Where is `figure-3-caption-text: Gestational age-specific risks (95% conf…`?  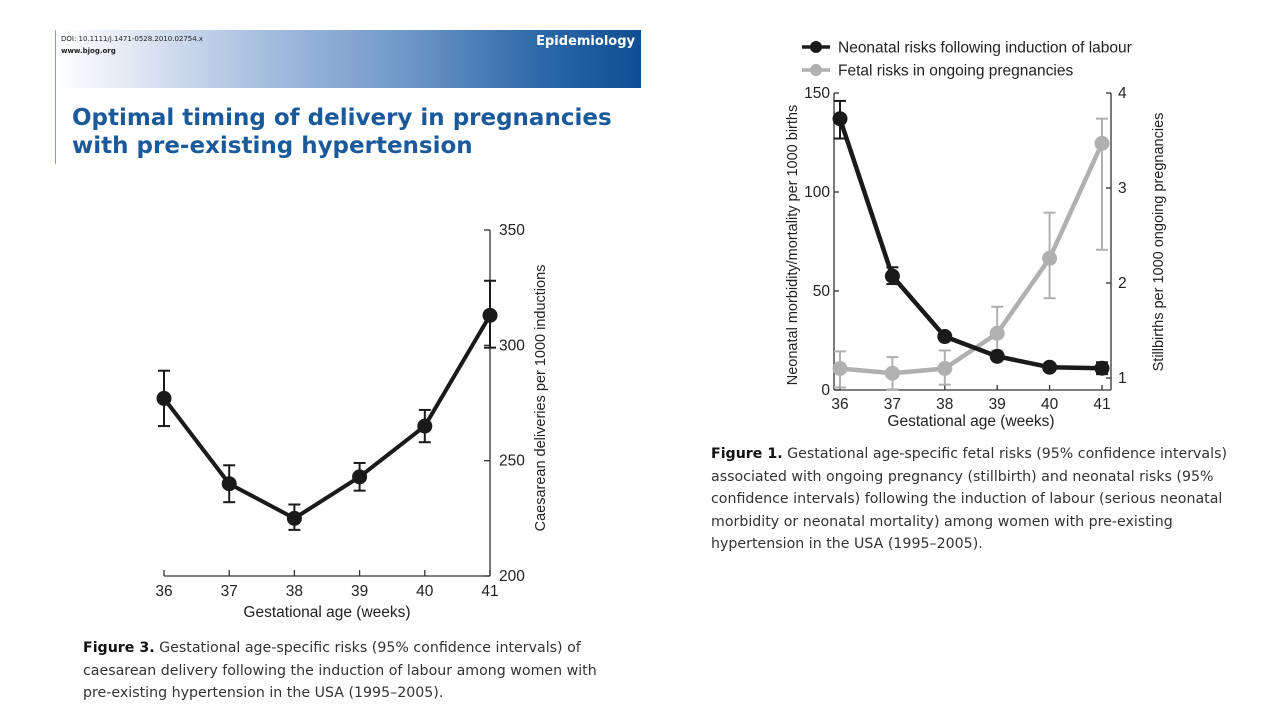
figure-3-caption-text: Gestational age-specific risks (95% conf… is located at coordinates (340, 670).